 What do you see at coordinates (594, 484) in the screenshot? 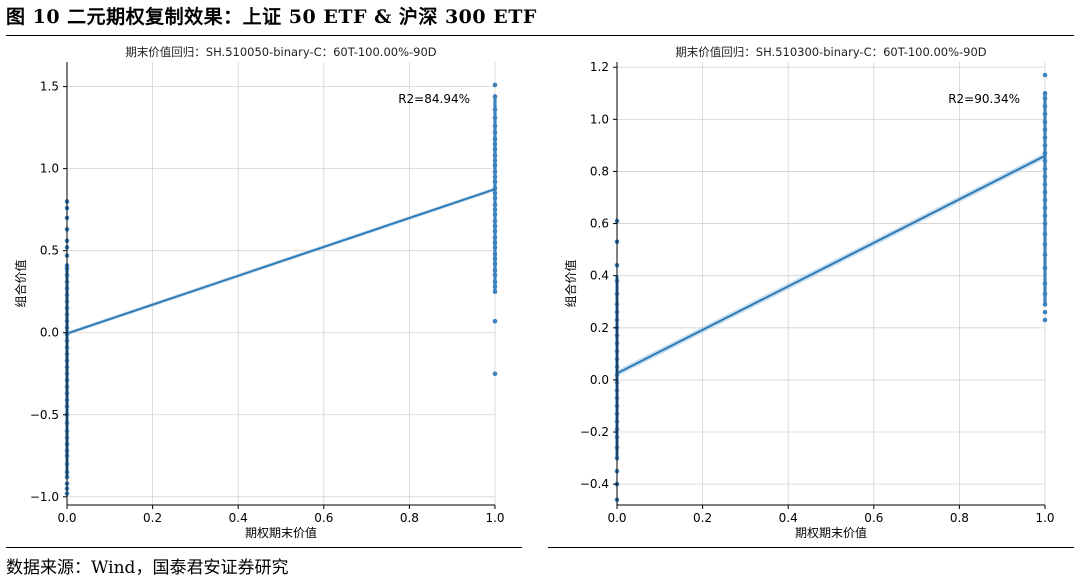
I see `y-tick-label: −0.4` at bounding box center [594, 484].